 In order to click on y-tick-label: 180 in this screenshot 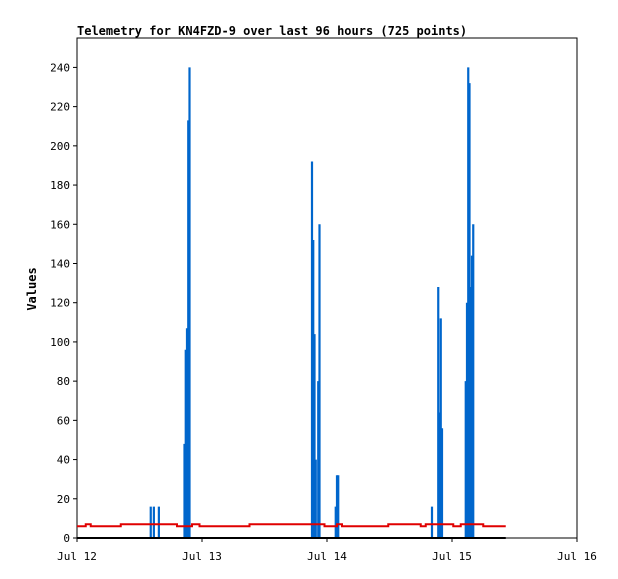, I will do `click(60, 185)`.